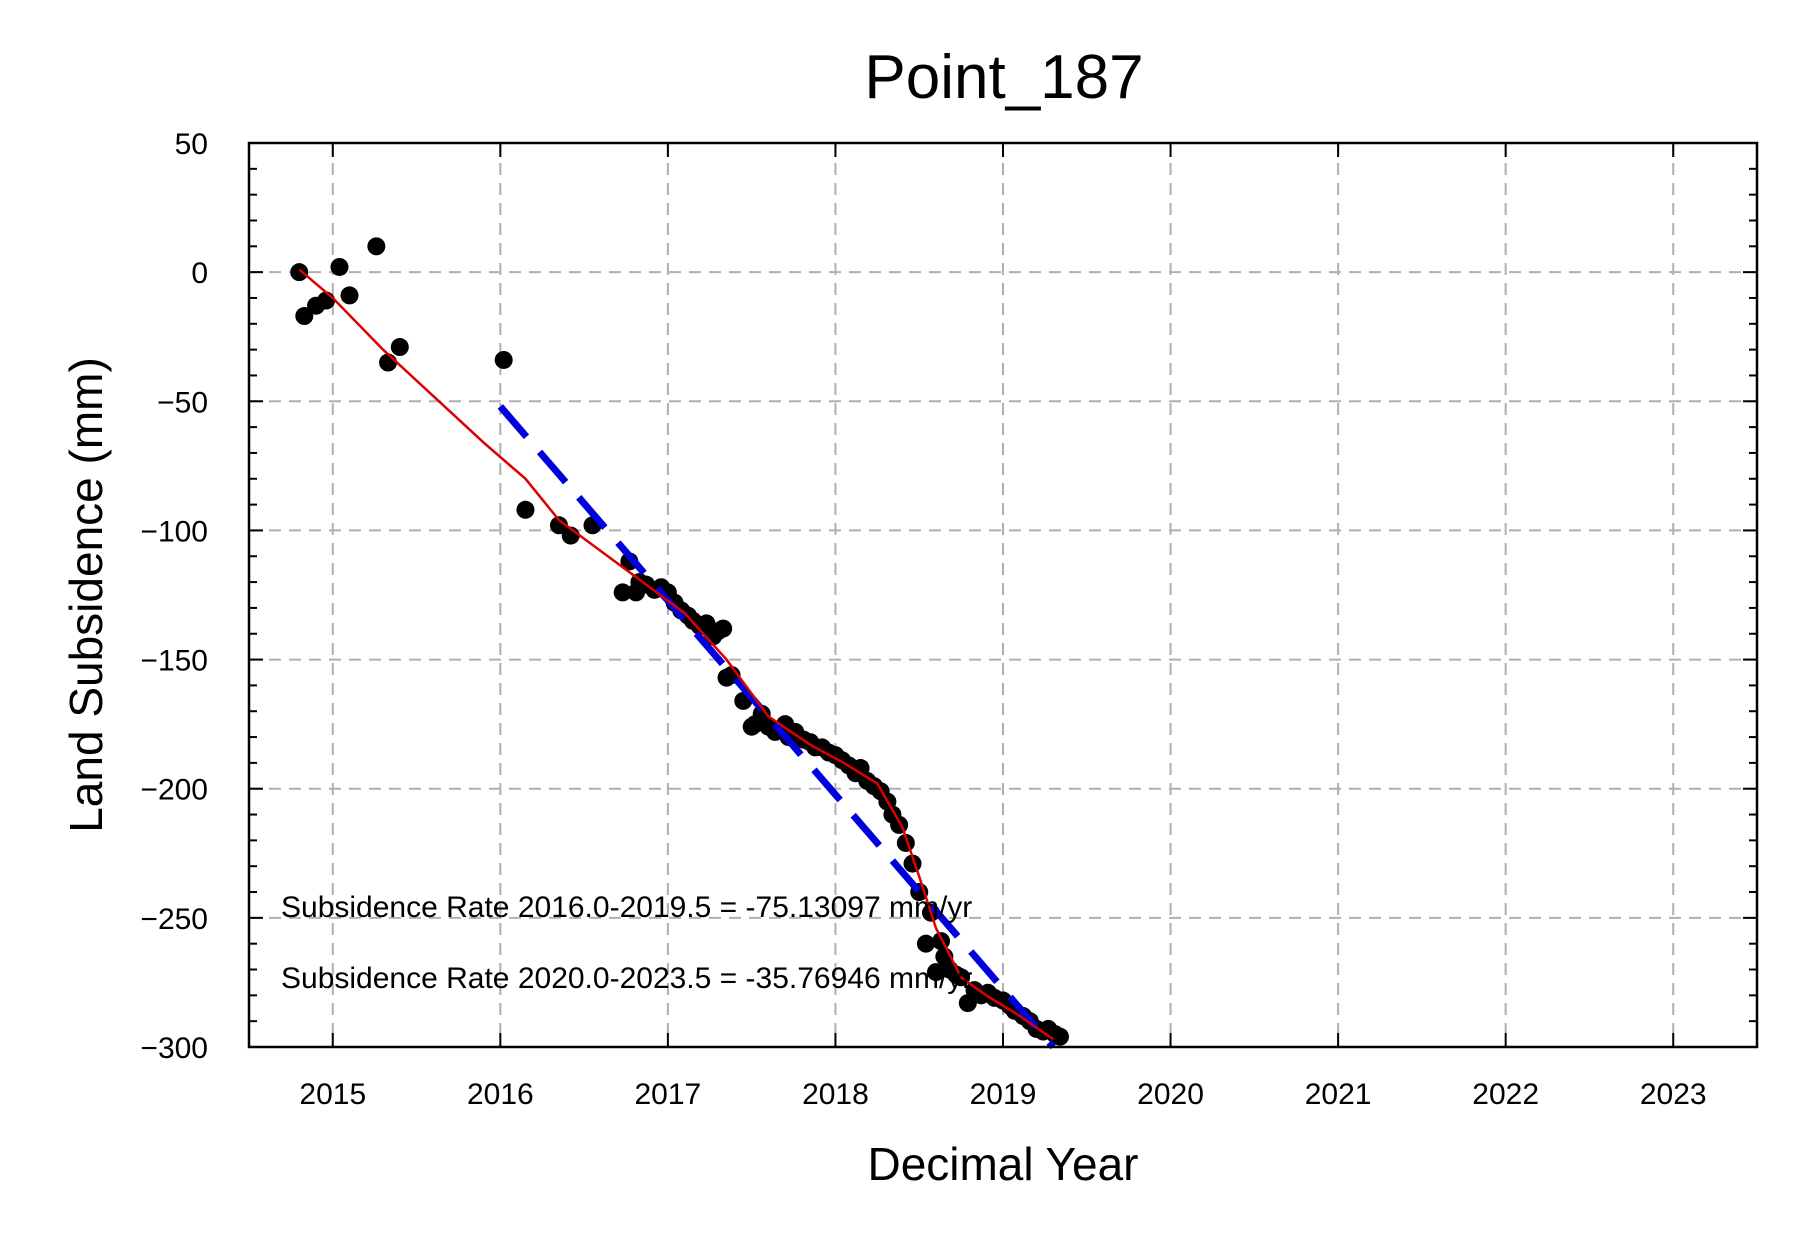 This screenshot has width=1797, height=1239. Describe the element at coordinates (500, 1094) in the screenshot. I see `x-tick-label: 2016` at that location.